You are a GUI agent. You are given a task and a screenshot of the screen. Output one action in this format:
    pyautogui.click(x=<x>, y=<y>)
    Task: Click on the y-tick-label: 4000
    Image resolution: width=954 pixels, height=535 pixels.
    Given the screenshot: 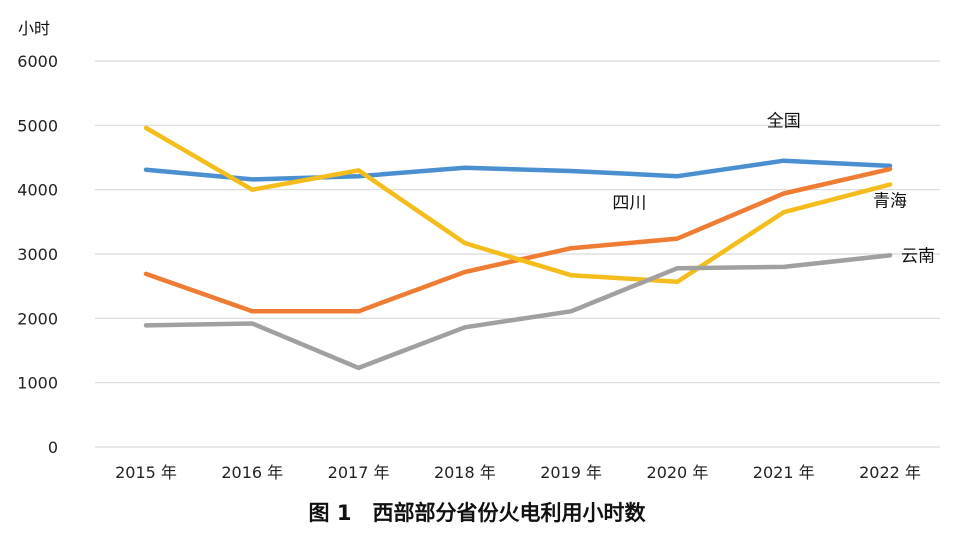 What is the action you would take?
    pyautogui.click(x=37, y=190)
    